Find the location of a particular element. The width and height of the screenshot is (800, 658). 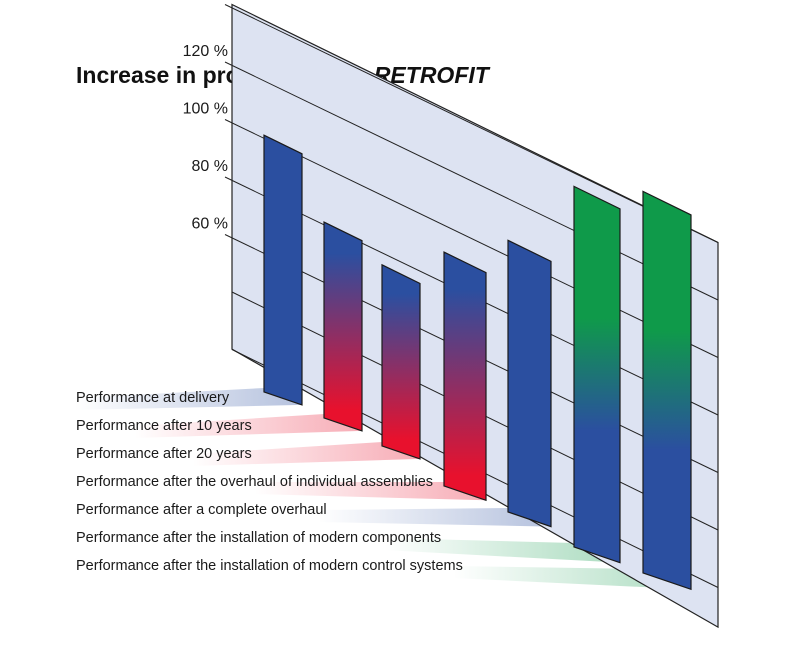

category-label-4: Performance after a complete overhaul is located at coordinates (201, 510).